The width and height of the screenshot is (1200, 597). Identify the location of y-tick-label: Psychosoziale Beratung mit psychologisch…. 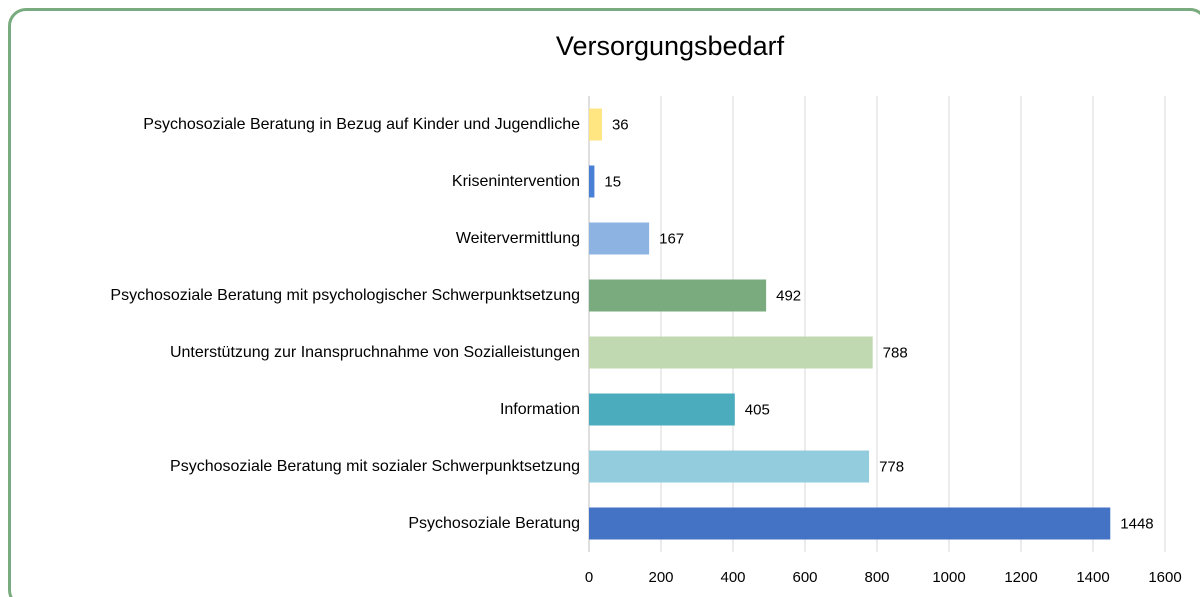
(345, 295).